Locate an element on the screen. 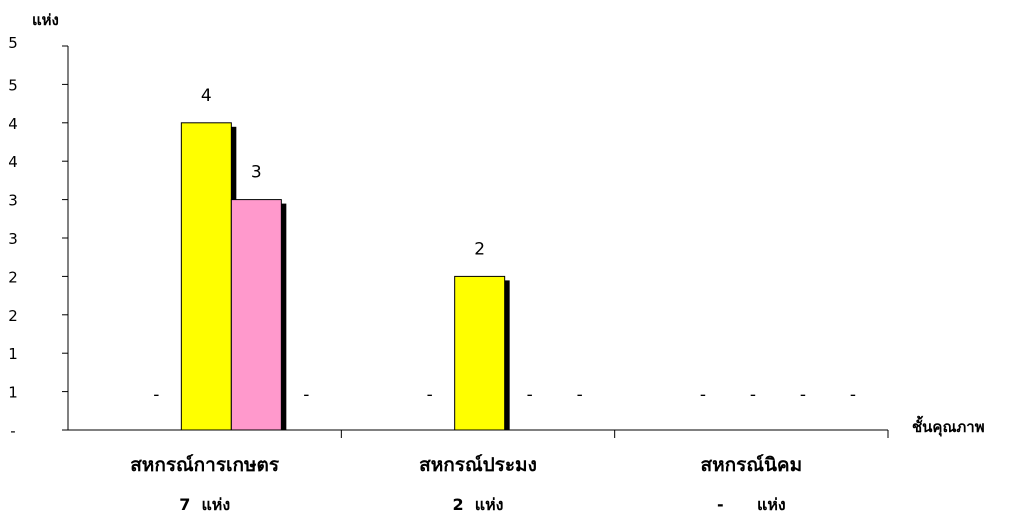  bar-value-label: 2 is located at coordinates (479, 249).